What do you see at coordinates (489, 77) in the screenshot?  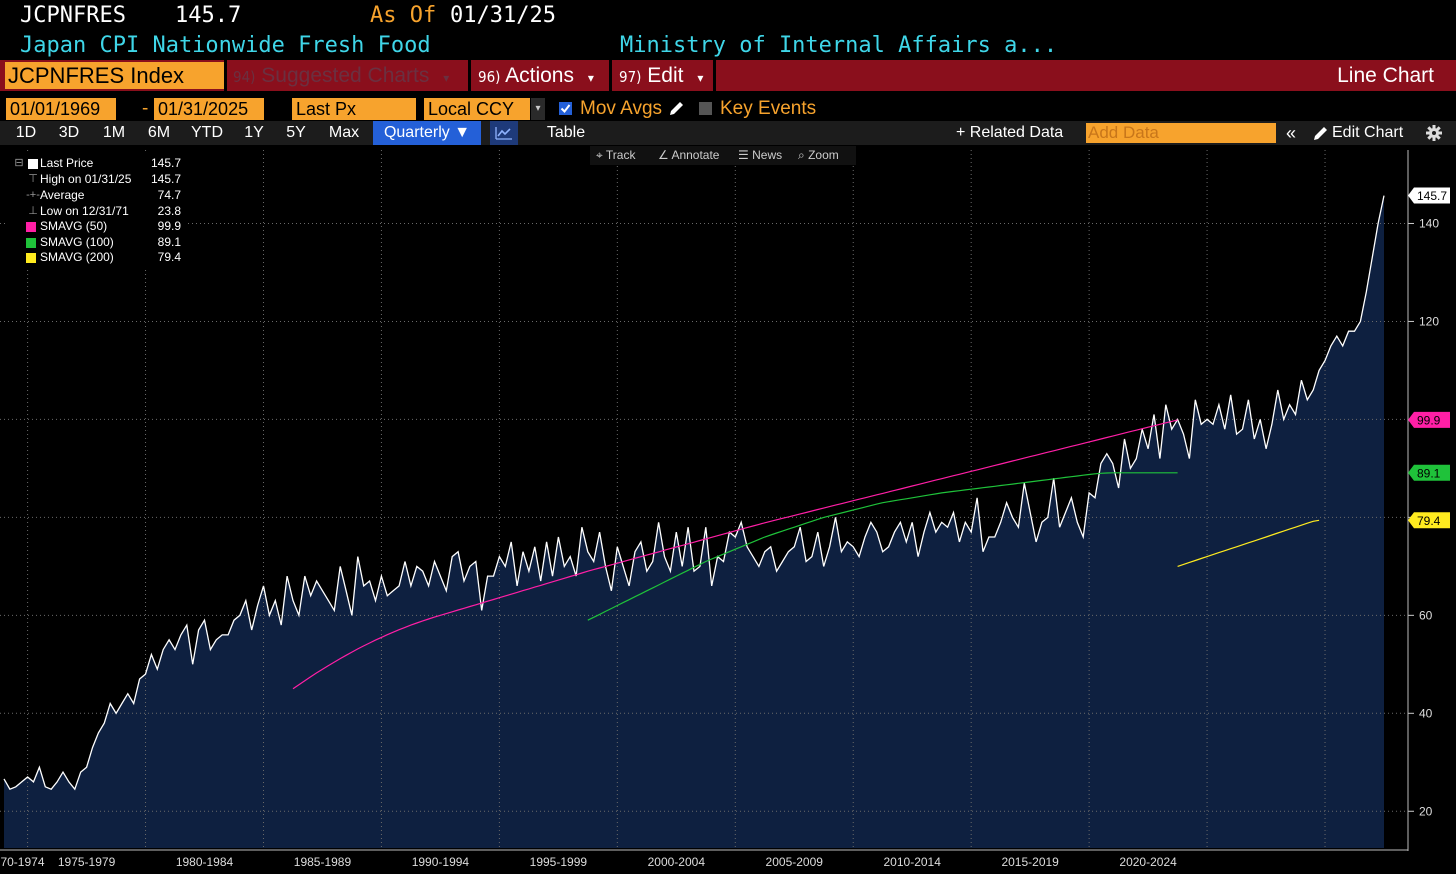 I see `actions-number: 96)` at bounding box center [489, 77].